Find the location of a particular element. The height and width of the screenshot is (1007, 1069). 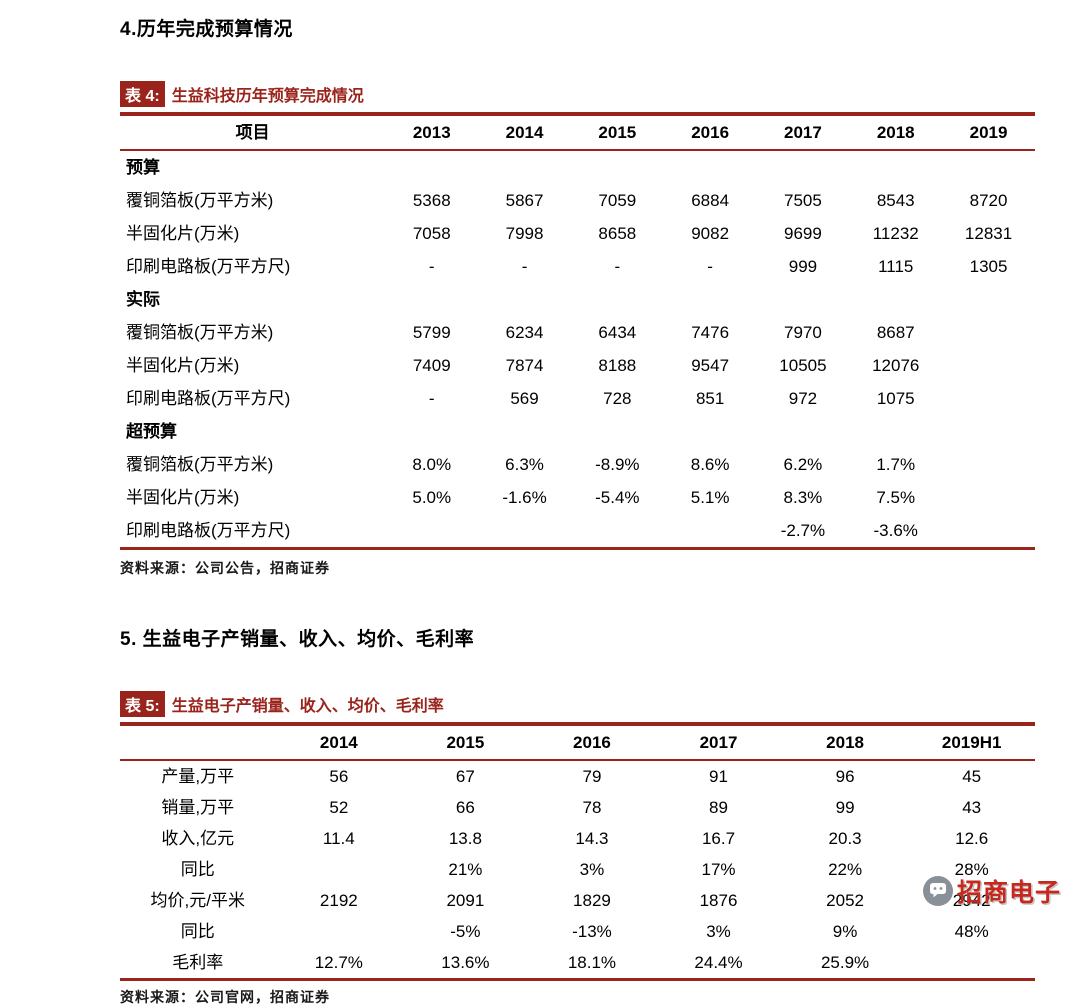

data-cell: 1305 is located at coordinates (988, 266).